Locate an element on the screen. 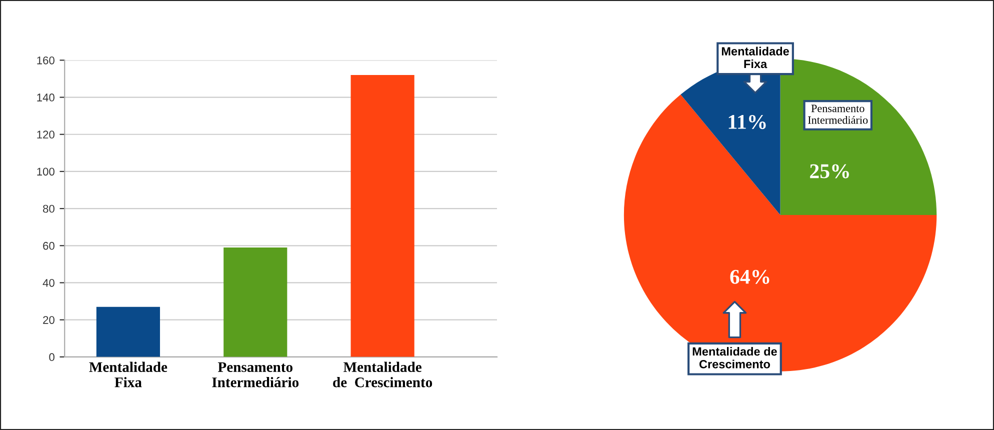 The width and height of the screenshot is (994, 430). data-label: 64% is located at coordinates (750, 277).